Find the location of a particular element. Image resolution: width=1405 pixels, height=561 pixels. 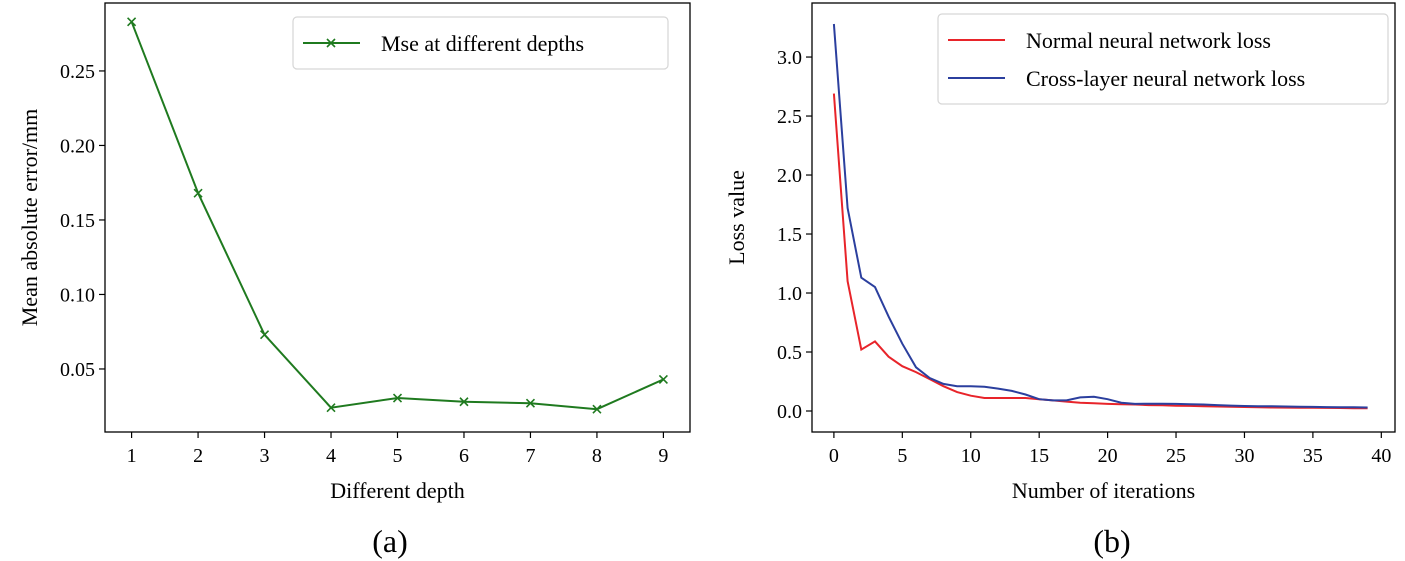

x-tick-label: 2 is located at coordinates (198, 456).